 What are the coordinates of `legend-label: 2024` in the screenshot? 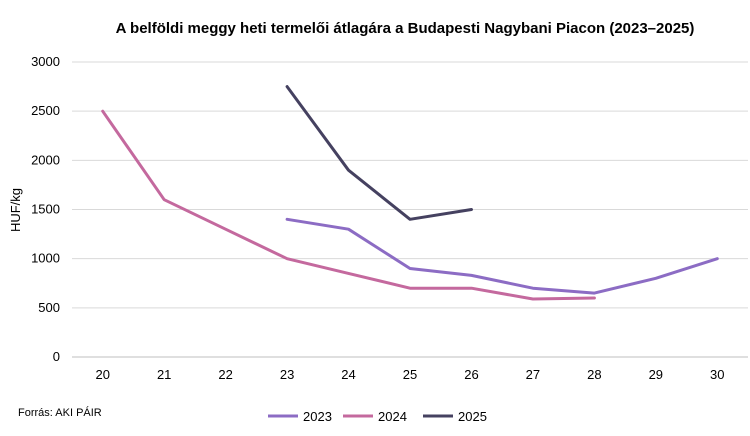 It's located at (392, 416).